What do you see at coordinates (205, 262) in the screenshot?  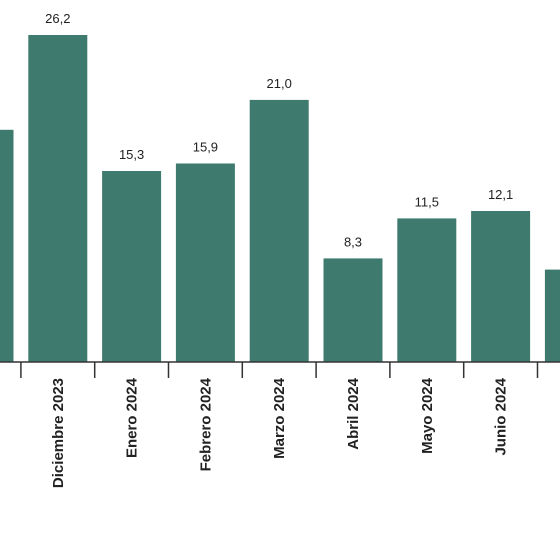 I see `bar-febrero-2024` at bounding box center [205, 262].